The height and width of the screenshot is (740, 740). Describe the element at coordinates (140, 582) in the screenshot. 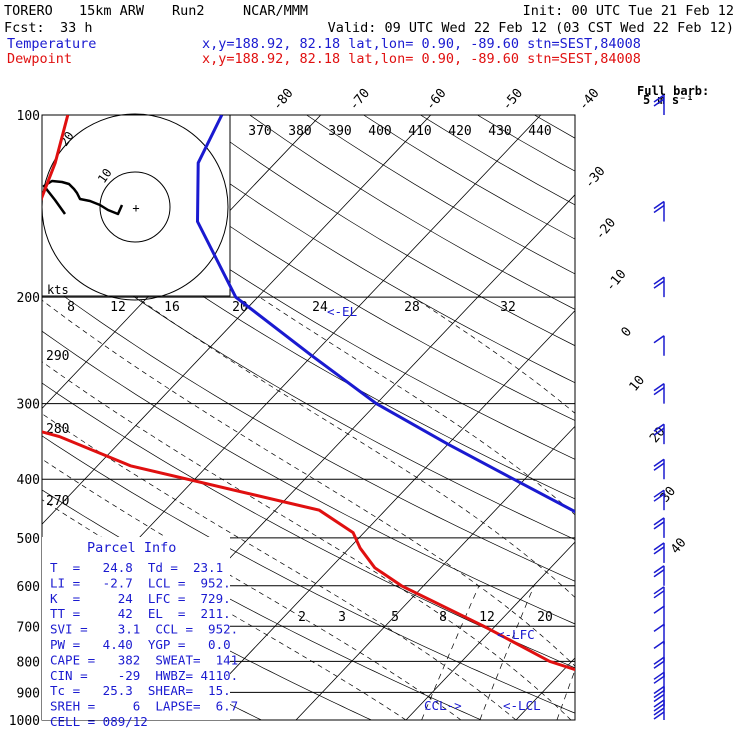

I see `parcel-info-row: LI = -2.7 LCL = 952.` at that location.